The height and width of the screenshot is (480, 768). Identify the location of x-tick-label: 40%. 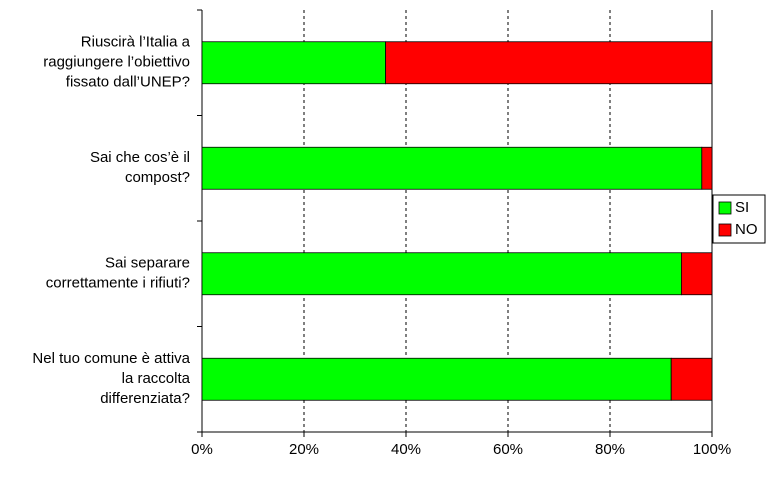
(406, 449).